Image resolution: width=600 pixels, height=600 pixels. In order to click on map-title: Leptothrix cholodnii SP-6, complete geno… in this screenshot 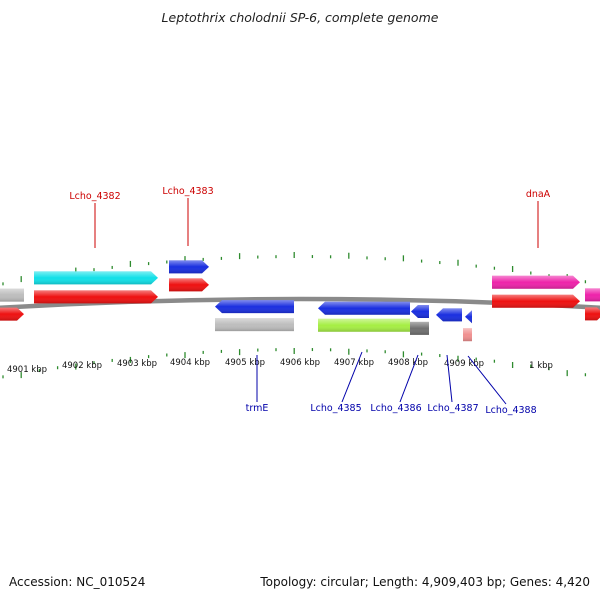, I will do `click(300, 17)`.